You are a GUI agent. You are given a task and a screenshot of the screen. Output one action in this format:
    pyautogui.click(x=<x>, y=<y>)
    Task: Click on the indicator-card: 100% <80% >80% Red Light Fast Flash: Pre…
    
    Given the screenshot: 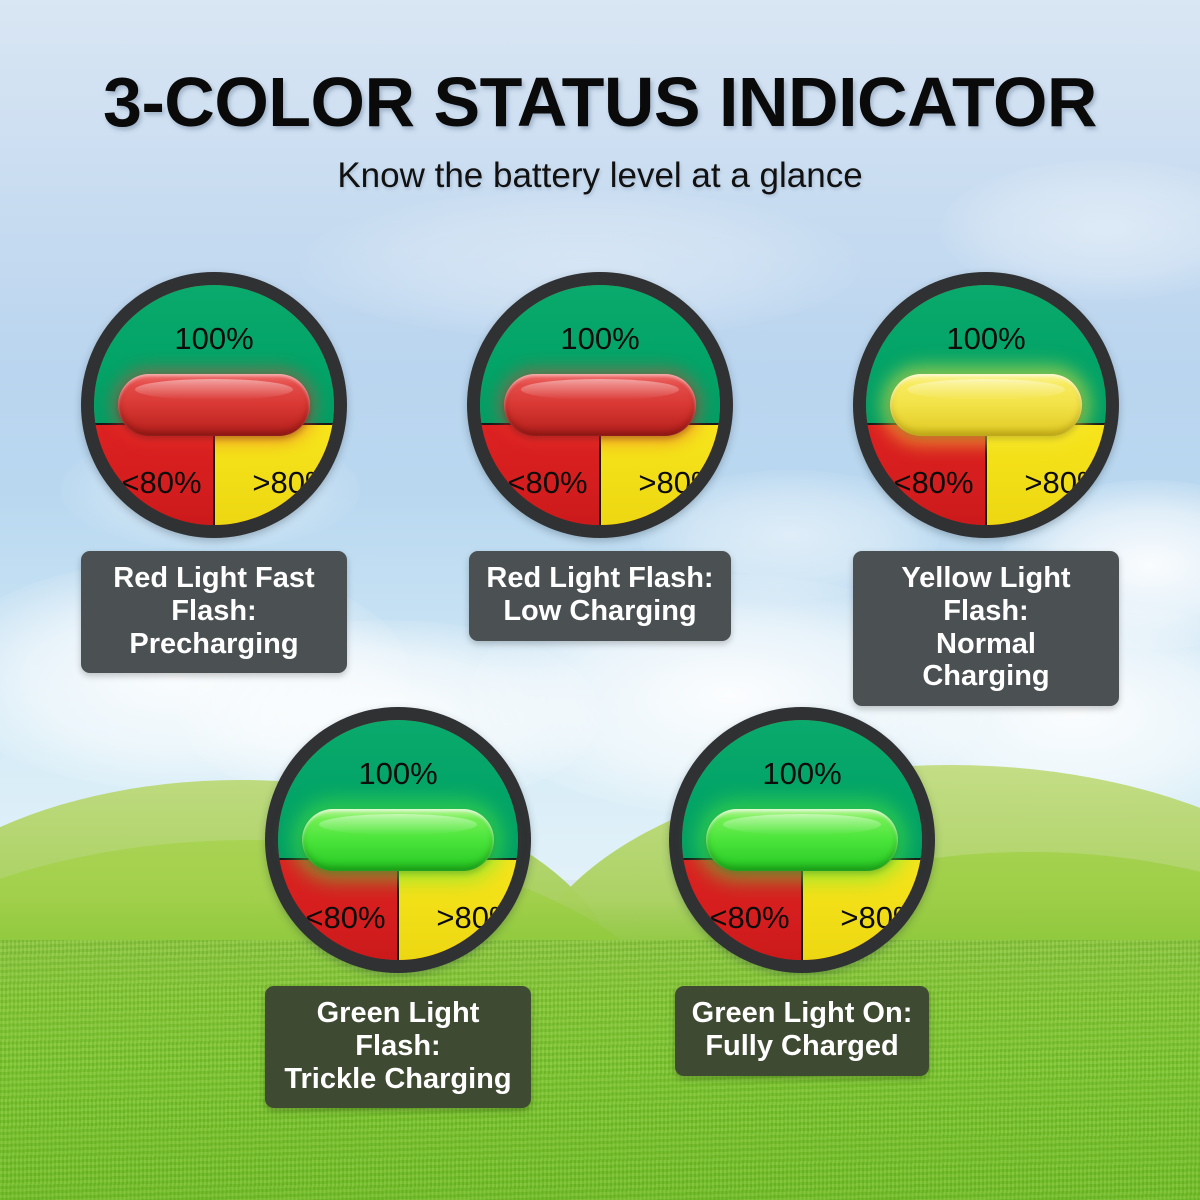 What is the action you would take?
    pyautogui.click(x=214, y=489)
    